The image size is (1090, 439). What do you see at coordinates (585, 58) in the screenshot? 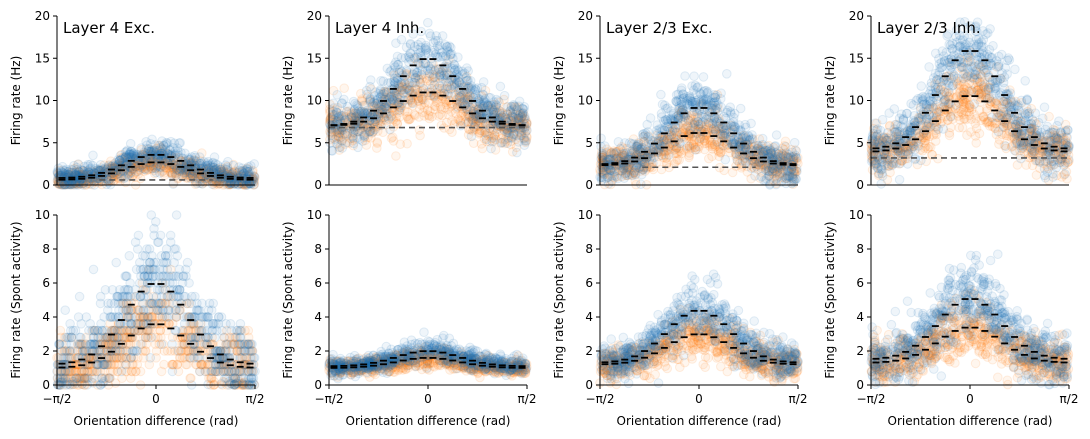
I see `y-tick-label: 15` at bounding box center [585, 58].